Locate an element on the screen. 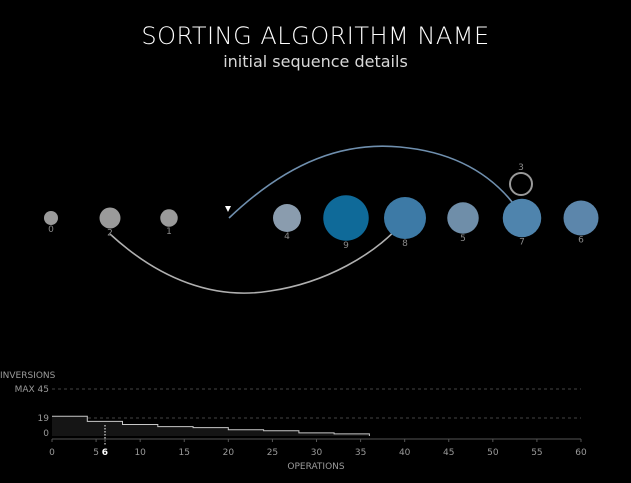 Image resolution: width=631 pixels, height=483 pixels. x-axis-tick-label: 45 is located at coordinates (448, 453).